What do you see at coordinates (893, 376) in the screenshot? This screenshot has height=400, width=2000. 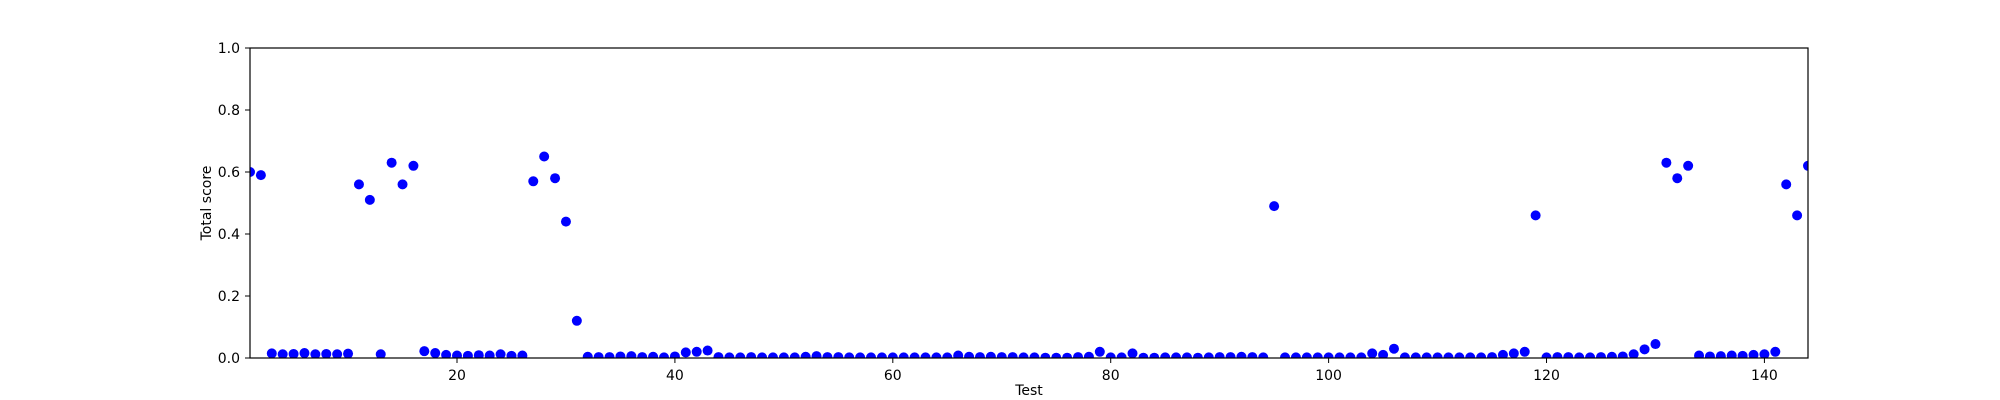 I see `x-tick-label: 60` at bounding box center [893, 376].